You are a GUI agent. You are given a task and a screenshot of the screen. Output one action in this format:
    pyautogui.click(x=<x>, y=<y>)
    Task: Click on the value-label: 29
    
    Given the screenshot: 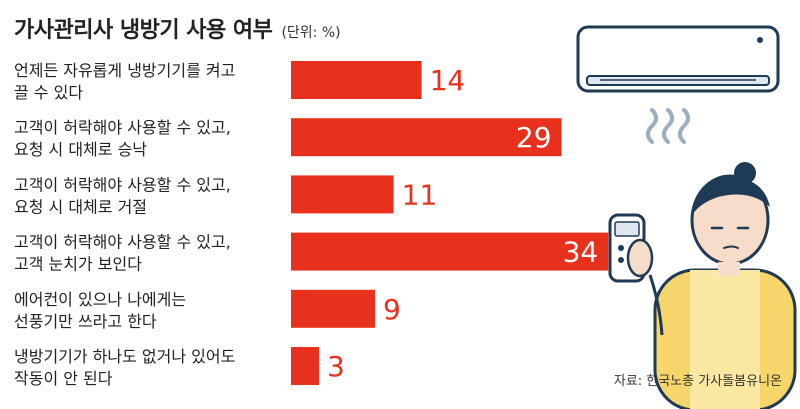 What is the action you would take?
    pyautogui.click(x=534, y=137)
    